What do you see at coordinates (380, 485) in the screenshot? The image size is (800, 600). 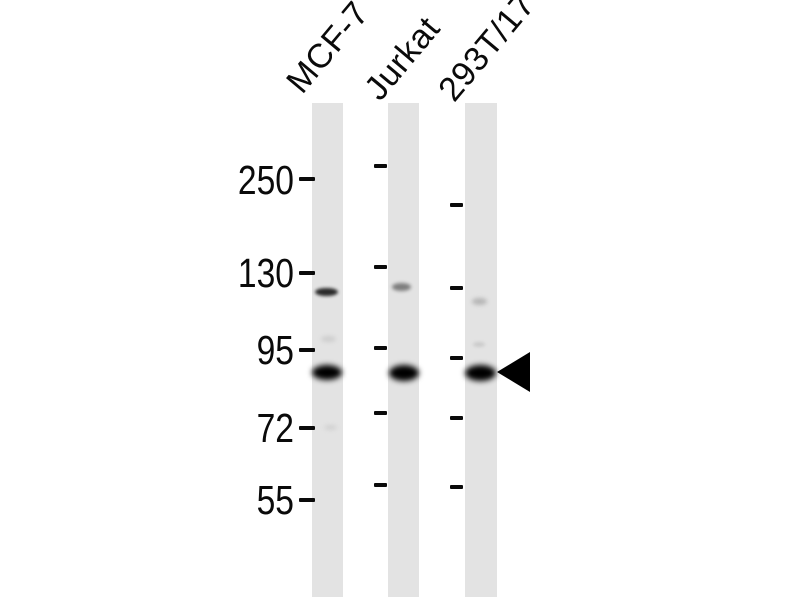 I see `mw-tick-55-lane2` at bounding box center [380, 485].